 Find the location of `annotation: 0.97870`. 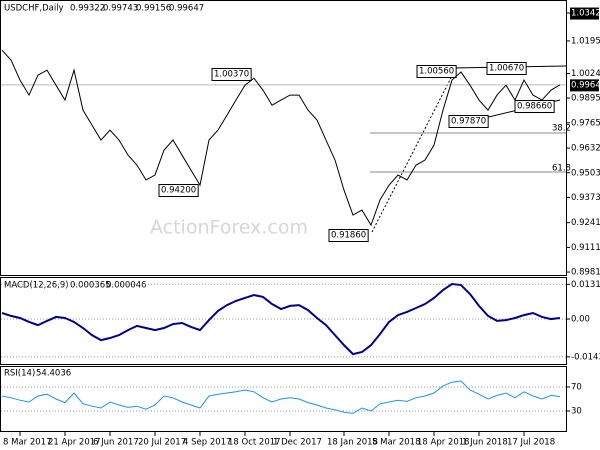

annotation: 0.97870 is located at coordinates (468, 122).